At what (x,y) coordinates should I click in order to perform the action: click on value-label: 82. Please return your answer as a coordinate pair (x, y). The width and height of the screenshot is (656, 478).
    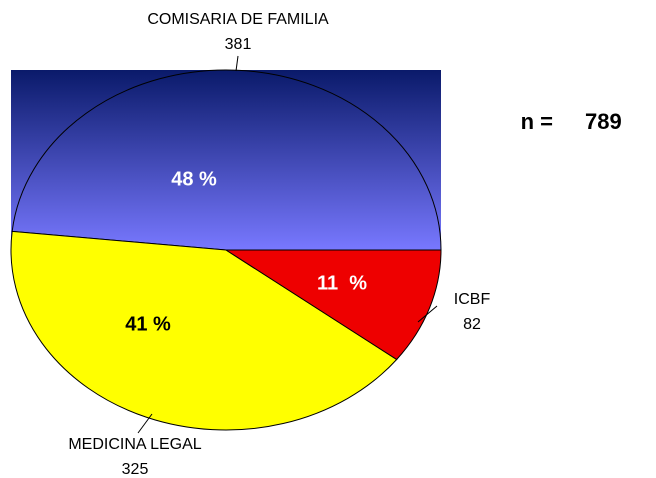
    Looking at the image, I should click on (472, 324).